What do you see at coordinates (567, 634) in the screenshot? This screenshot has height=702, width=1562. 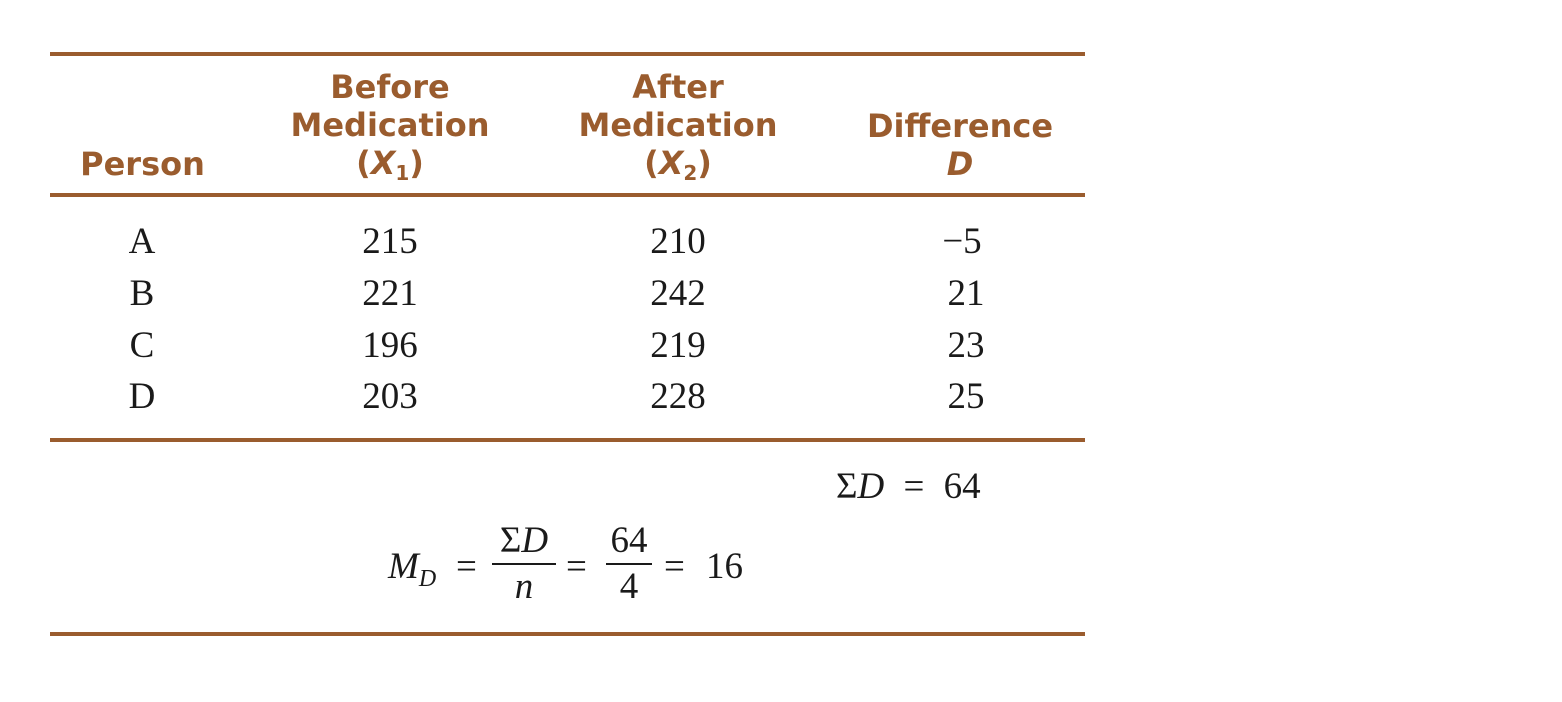 I see `bottom-rule` at bounding box center [567, 634].